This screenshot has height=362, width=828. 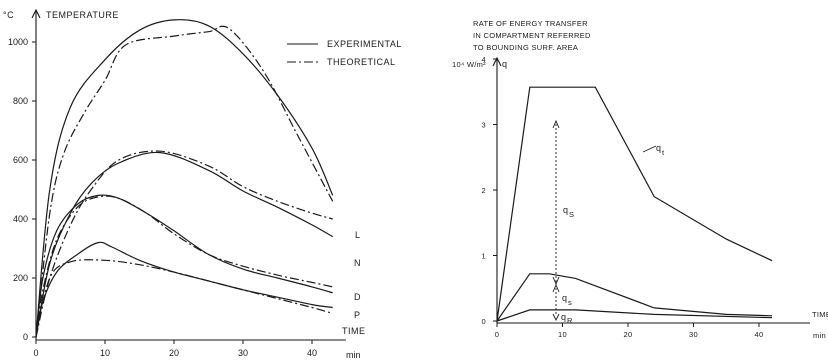 What do you see at coordinates (184, 298) in the screenshot?
I see `series-p-theoretical-line` at bounding box center [184, 298].